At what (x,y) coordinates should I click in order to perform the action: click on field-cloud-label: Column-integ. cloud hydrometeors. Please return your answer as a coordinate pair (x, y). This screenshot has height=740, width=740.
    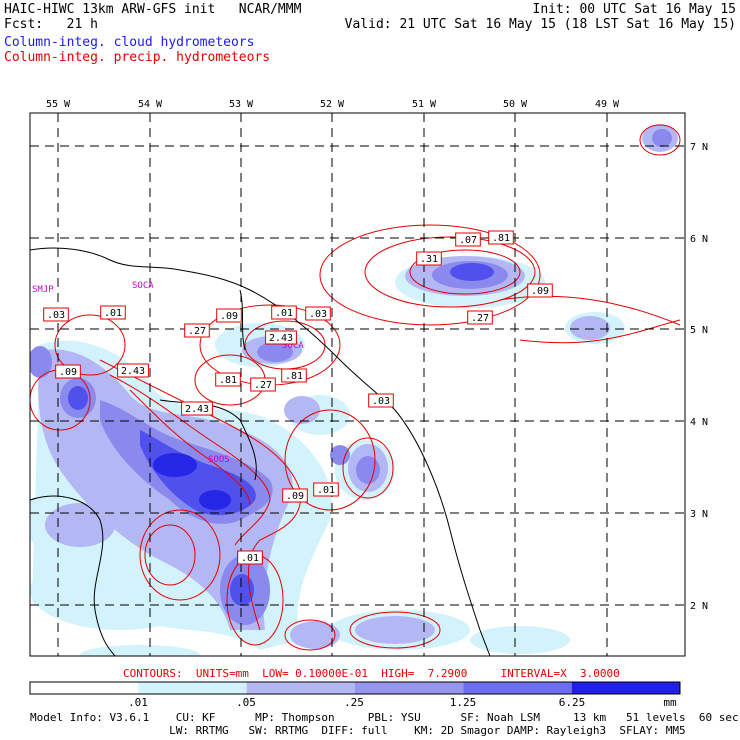
    Looking at the image, I should click on (129, 42).